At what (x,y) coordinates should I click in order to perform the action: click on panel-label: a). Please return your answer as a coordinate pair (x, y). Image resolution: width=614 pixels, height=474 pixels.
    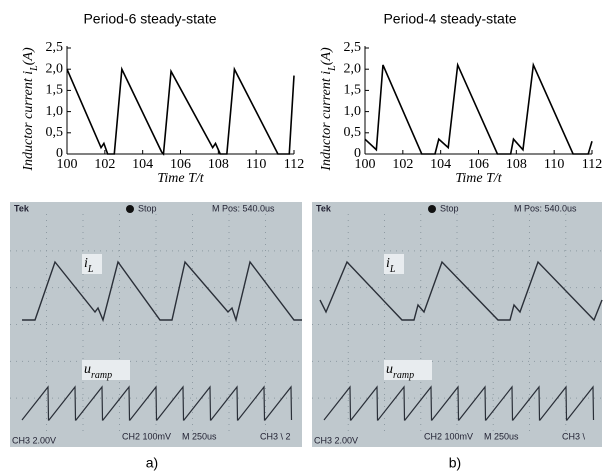
    Looking at the image, I should click on (152, 463).